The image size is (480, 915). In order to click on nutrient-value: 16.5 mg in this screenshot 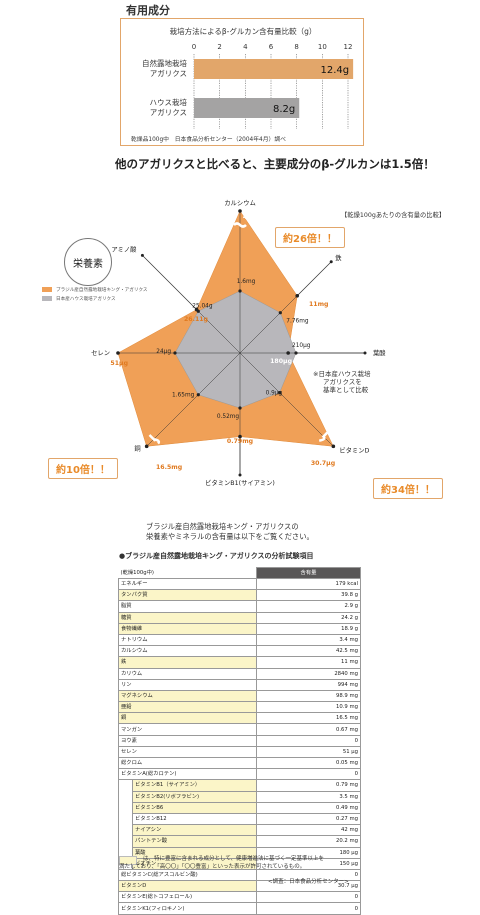, I will do `click(308, 718)`.